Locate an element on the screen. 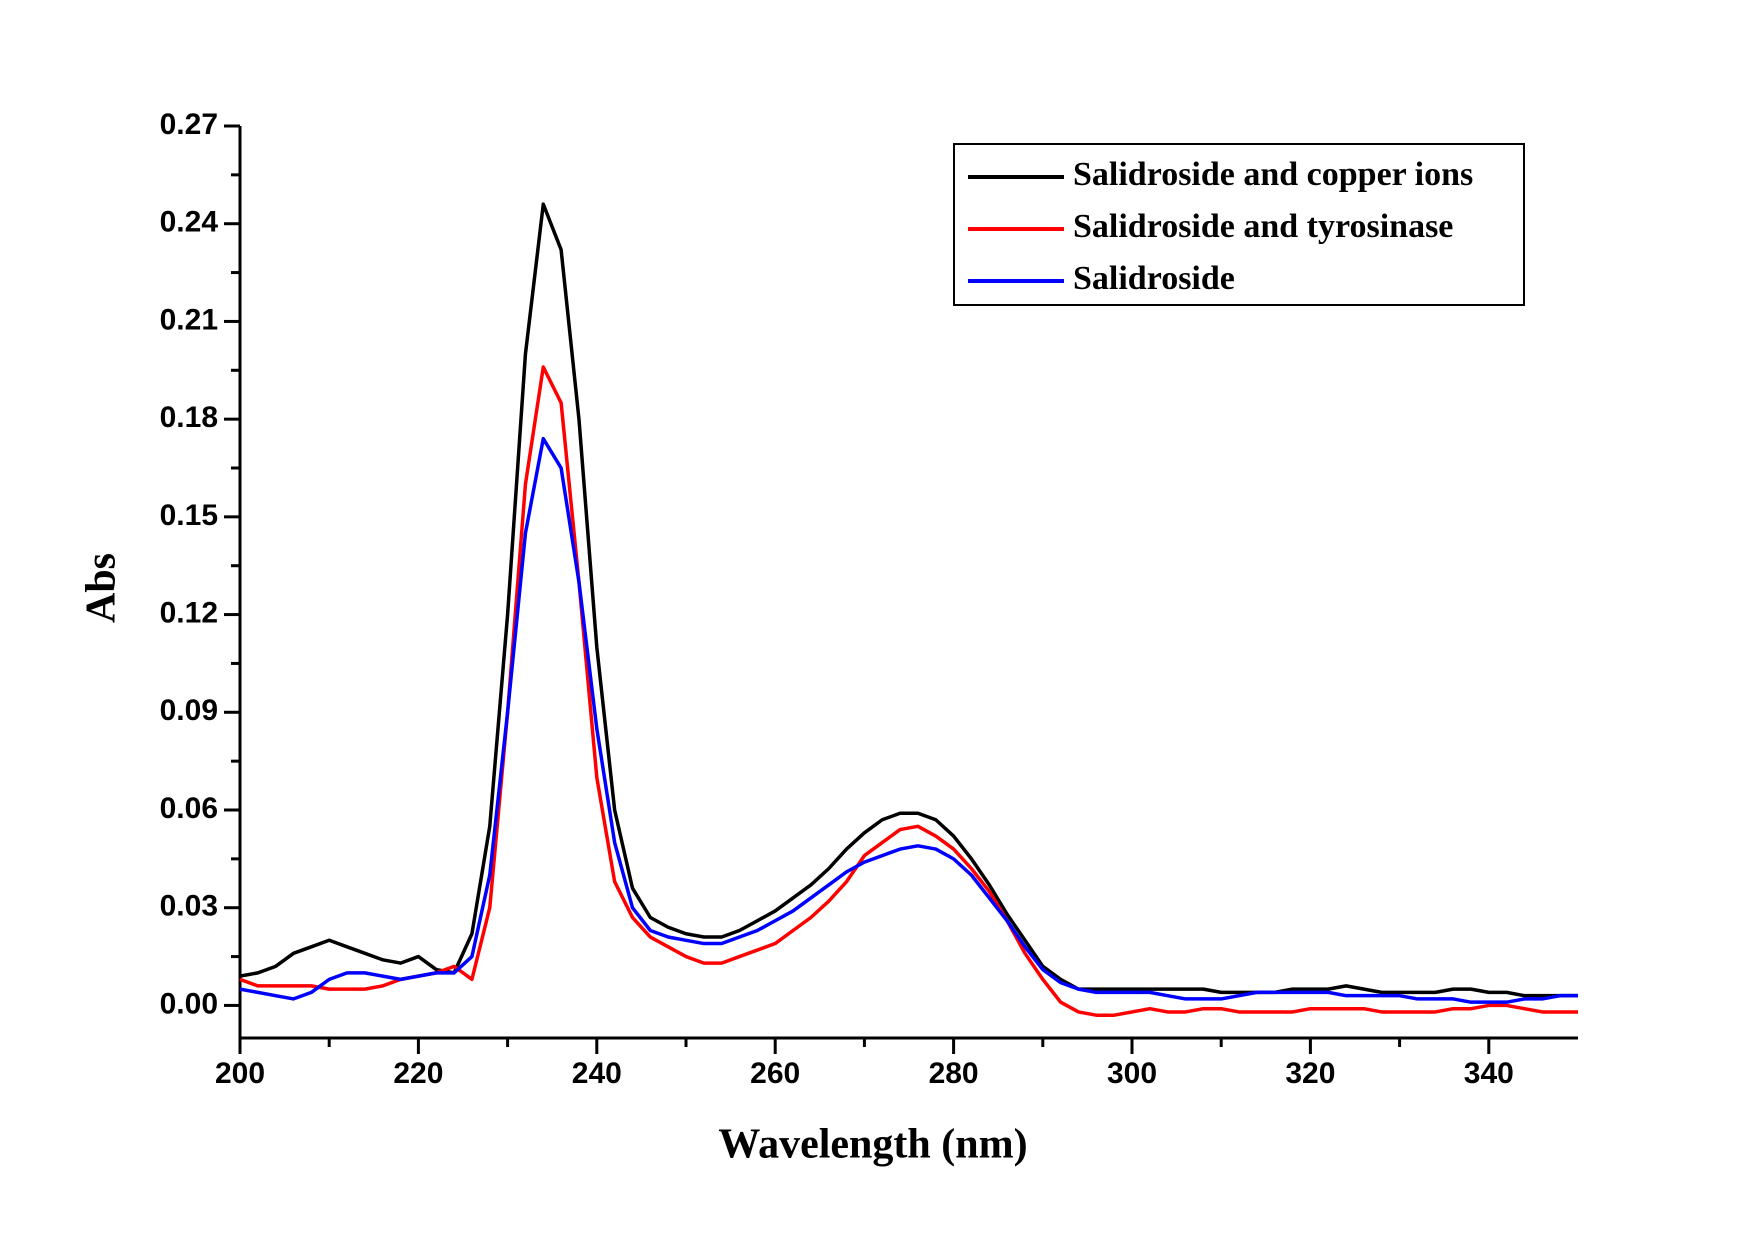 The width and height of the screenshot is (1755, 1240). legend-box is located at coordinates (1239, 224).